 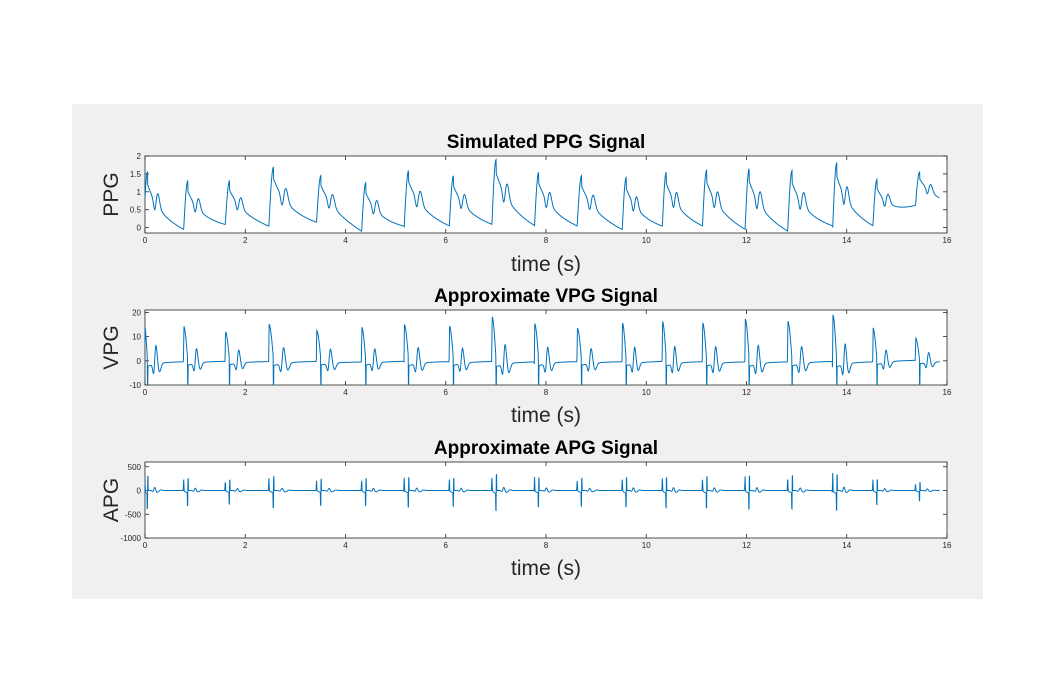 What do you see at coordinates (111, 347) in the screenshot?
I see `y-axis-label: VPG` at bounding box center [111, 347].